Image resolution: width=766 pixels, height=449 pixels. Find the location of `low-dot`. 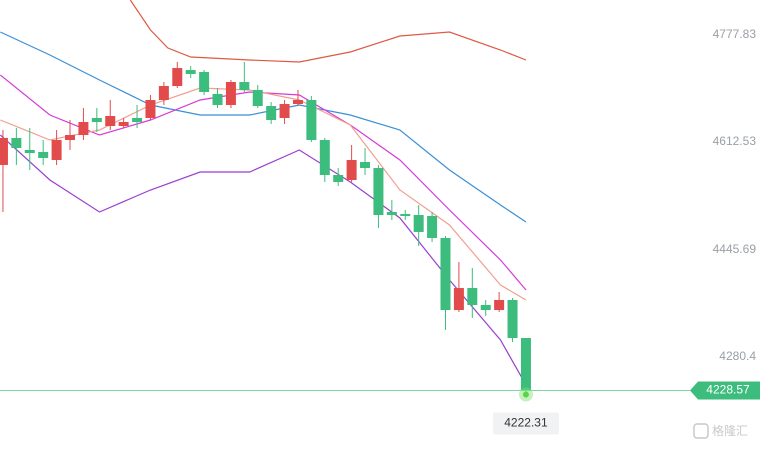

low-dot is located at coordinates (525, 394).